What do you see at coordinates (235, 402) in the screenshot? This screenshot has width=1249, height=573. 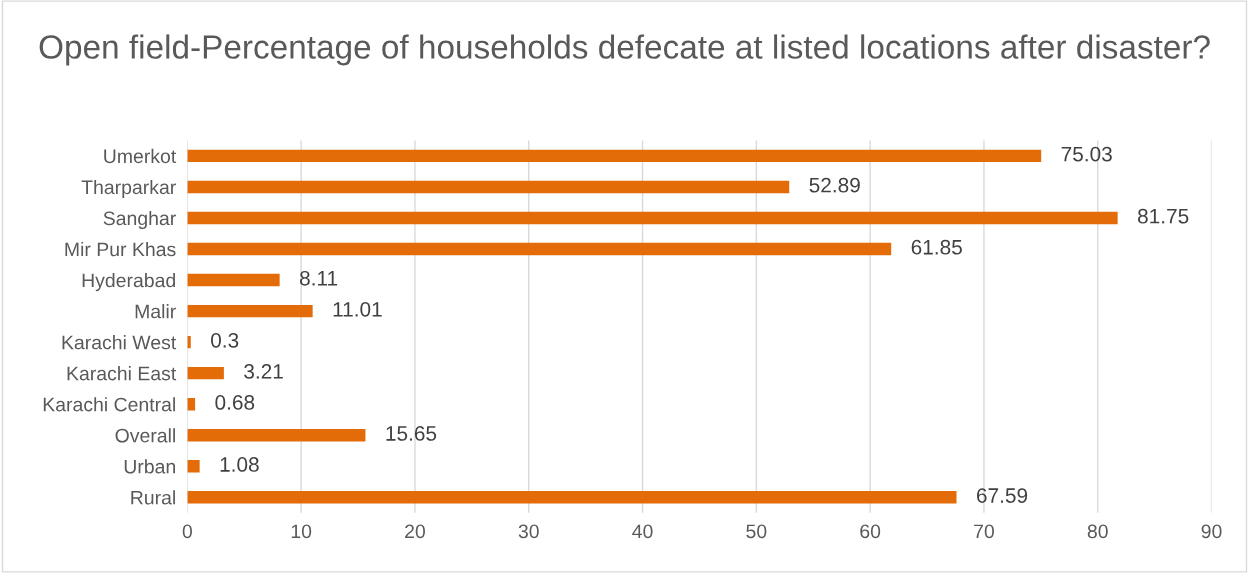 I see `data-label: 0.68` at bounding box center [235, 402].